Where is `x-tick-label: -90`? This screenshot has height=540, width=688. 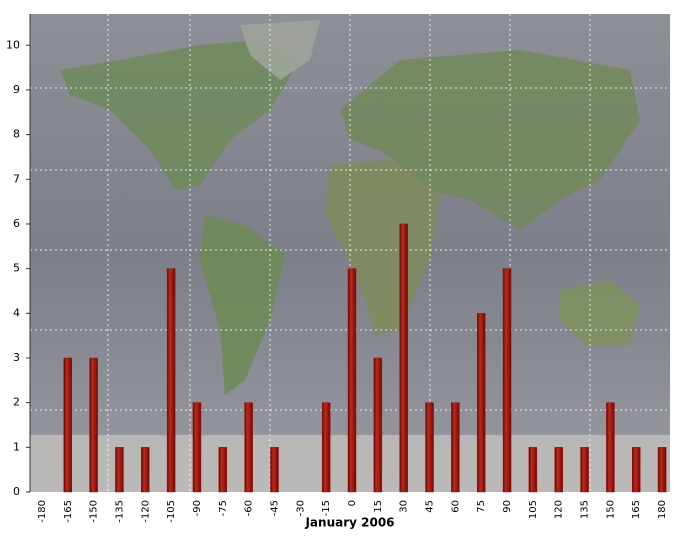 x-tick-label: -90 is located at coordinates (197, 508).